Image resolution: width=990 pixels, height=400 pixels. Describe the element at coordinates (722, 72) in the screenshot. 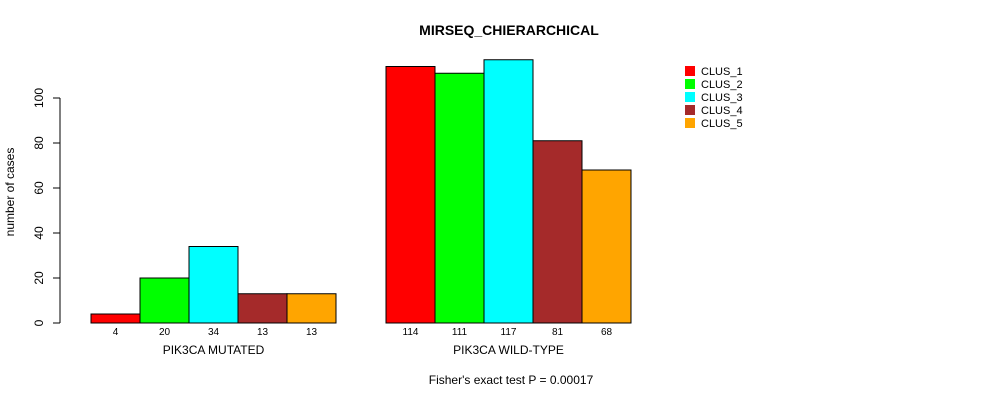

I see `legend-label-clus-1: CLUS_1` at that location.